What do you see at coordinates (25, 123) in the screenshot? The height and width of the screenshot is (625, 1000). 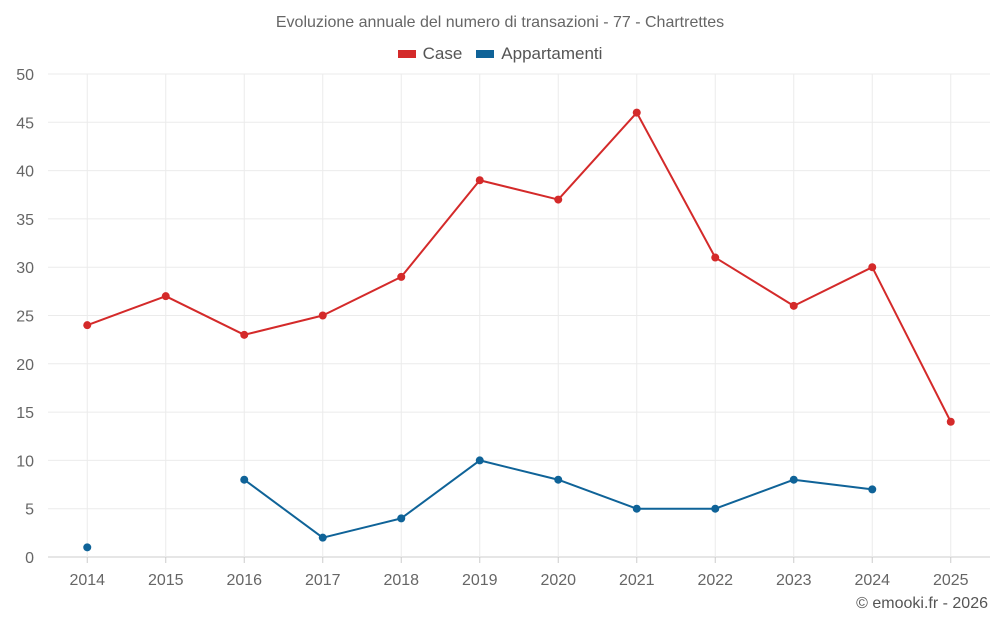 I see `y-tick-label: 45` at bounding box center [25, 123].